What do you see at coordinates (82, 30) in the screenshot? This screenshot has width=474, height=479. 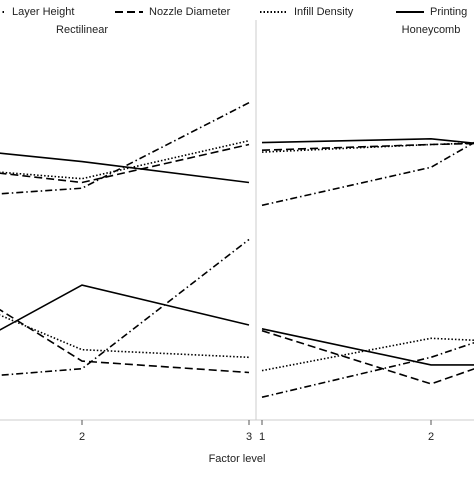 I see `panel-title: Rectilinear` at bounding box center [82, 30].